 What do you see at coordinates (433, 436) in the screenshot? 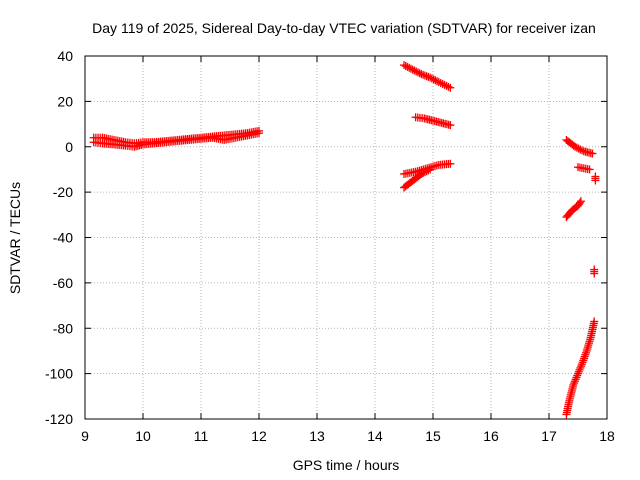
I see `x-tick-label: 15` at bounding box center [433, 436].